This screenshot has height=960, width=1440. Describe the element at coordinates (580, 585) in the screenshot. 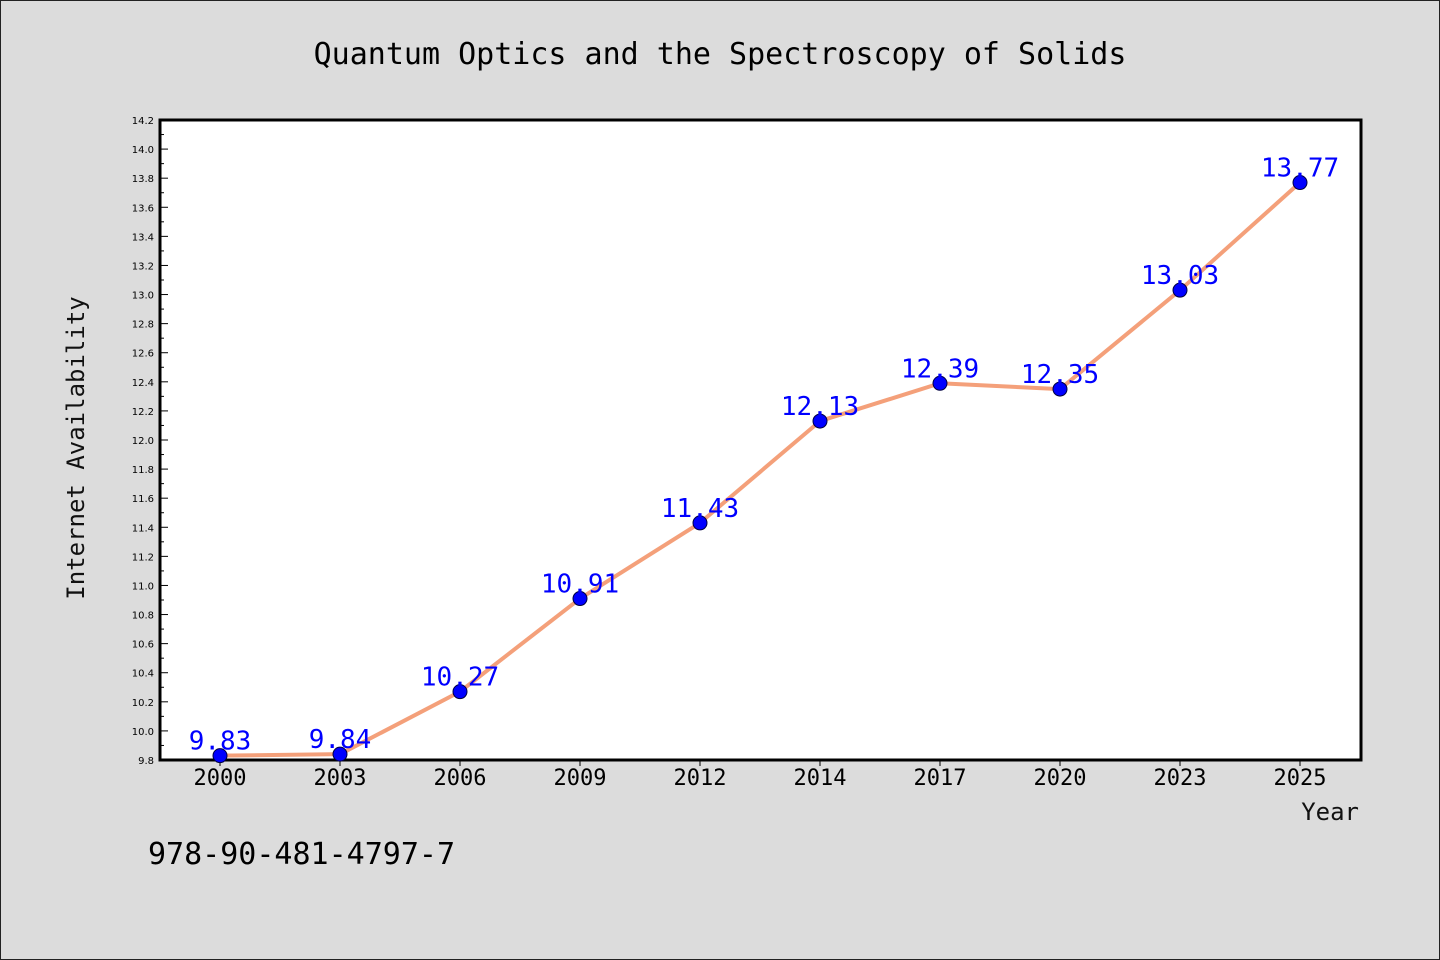

I see `data-label: 10.91` at that location.